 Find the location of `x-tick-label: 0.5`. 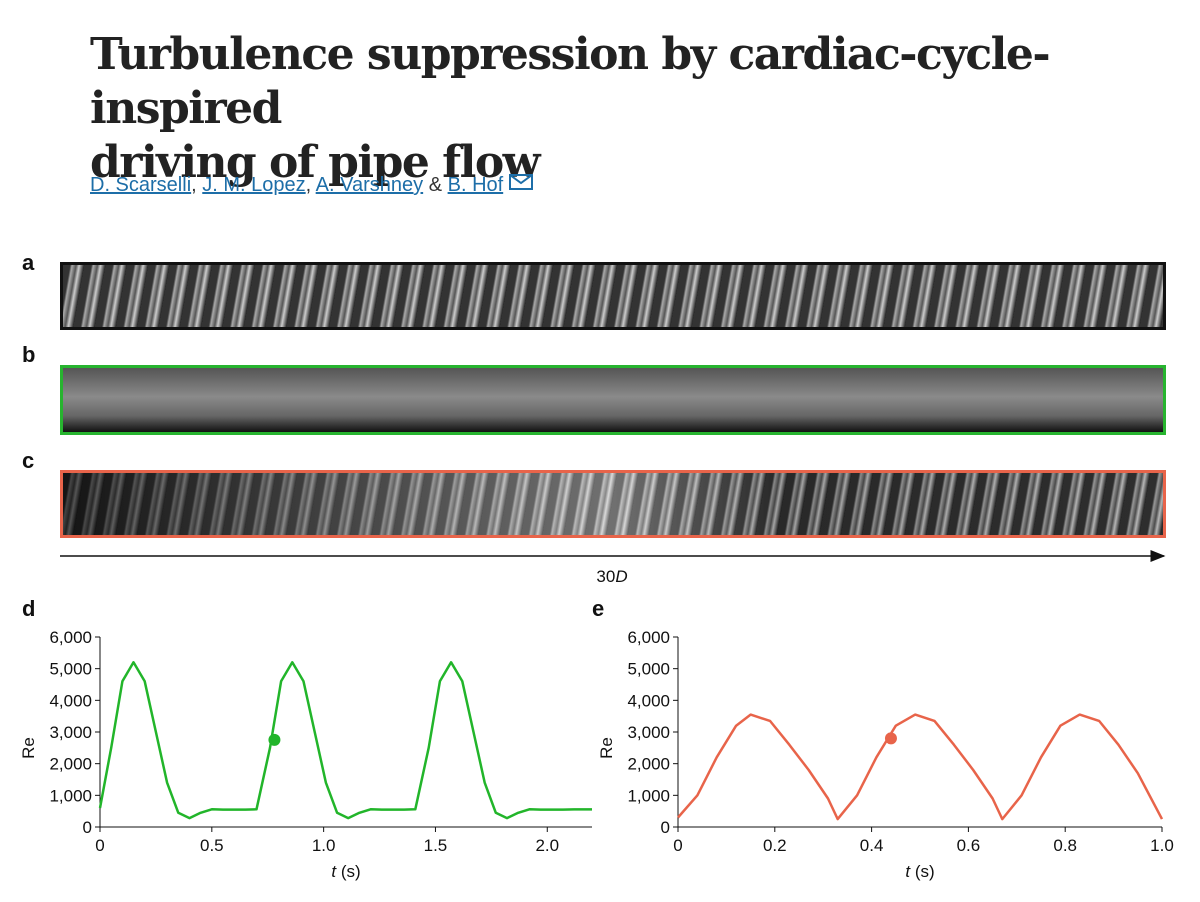

x-tick-label: 0.5 is located at coordinates (212, 845).